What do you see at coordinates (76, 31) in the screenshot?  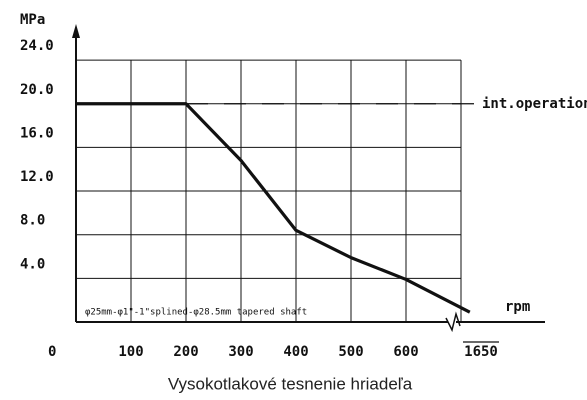 I see `y-axis-arrow` at bounding box center [76, 31].